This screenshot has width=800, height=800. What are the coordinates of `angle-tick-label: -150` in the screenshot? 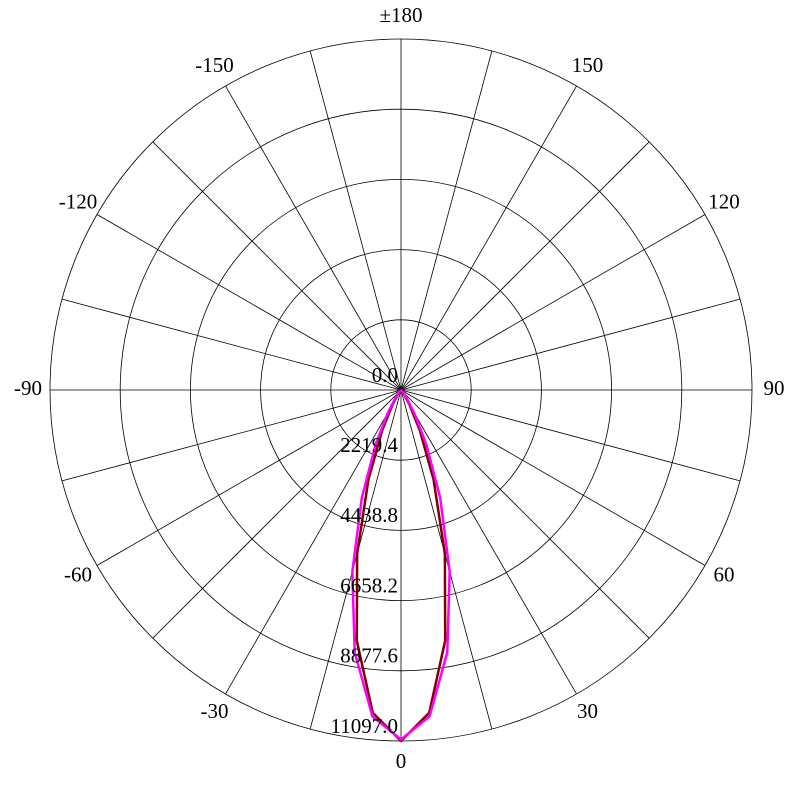 It's located at (214, 65).